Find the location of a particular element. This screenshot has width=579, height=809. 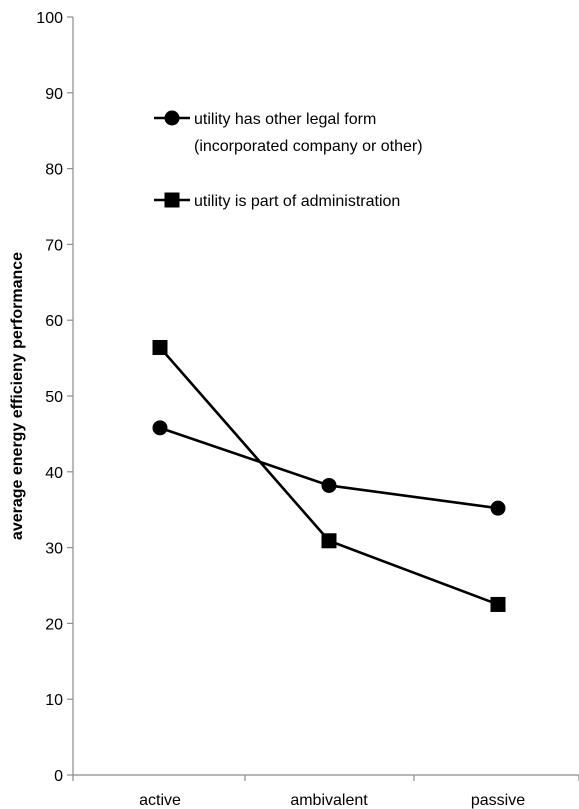

y-tick-label: 30 is located at coordinates (54, 549).